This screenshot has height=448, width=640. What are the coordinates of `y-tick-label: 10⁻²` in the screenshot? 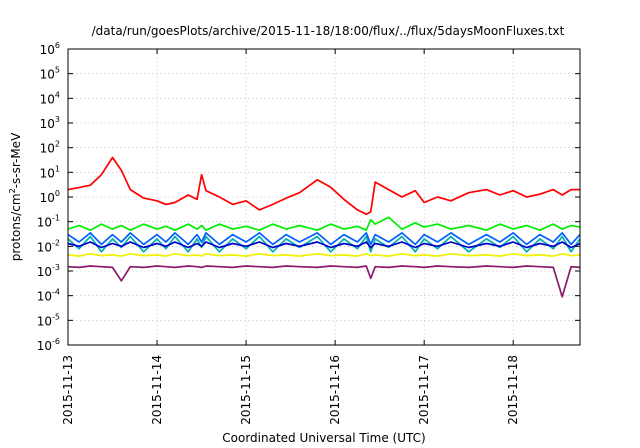 It's located at (48, 246).